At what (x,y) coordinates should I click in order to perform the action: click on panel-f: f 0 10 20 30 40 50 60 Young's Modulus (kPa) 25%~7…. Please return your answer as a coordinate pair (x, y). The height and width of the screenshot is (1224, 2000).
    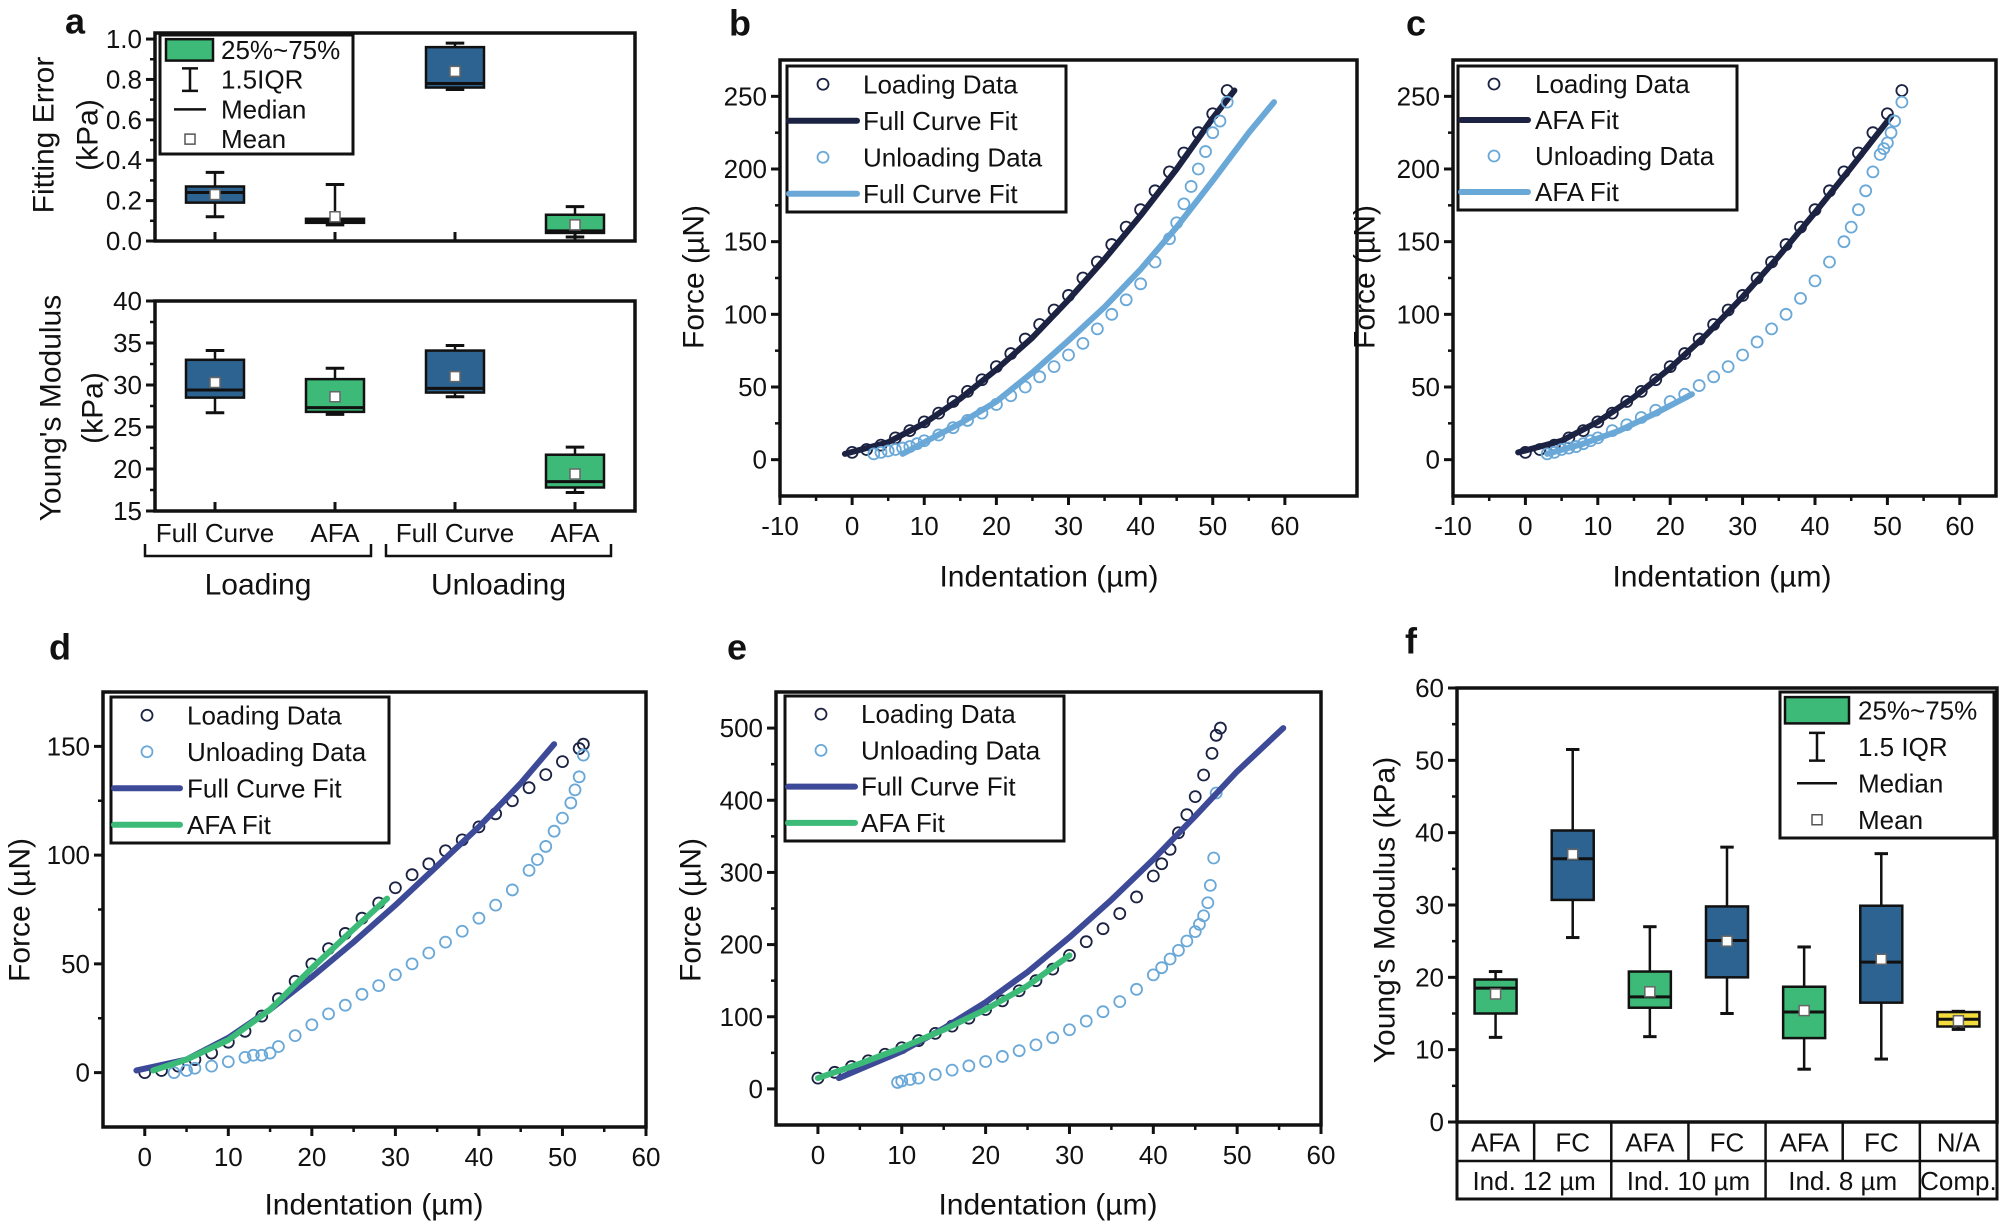
    Looking at the image, I should click on (1684, 911).